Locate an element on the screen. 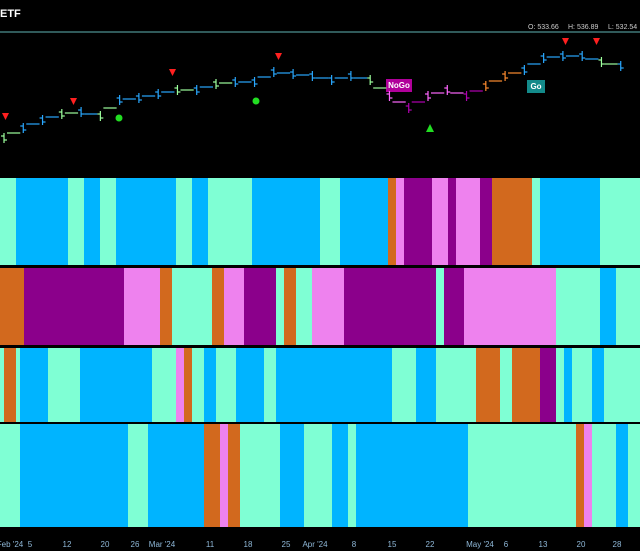 This screenshot has width=640, height=551. title: ETF is located at coordinates (10, 14).